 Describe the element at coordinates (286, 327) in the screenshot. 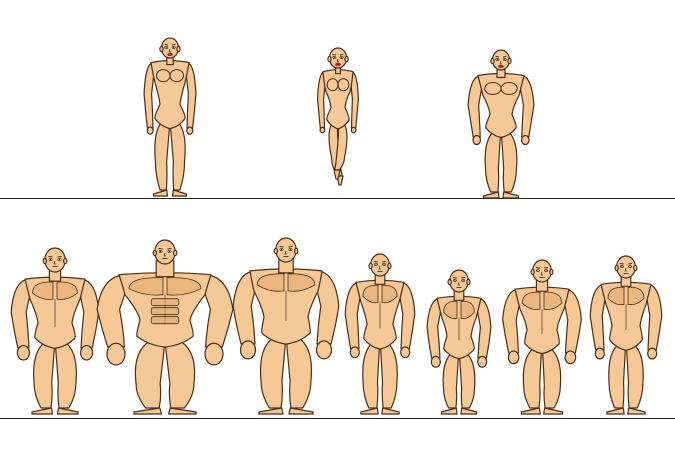

I see `figure-male-big` at that location.